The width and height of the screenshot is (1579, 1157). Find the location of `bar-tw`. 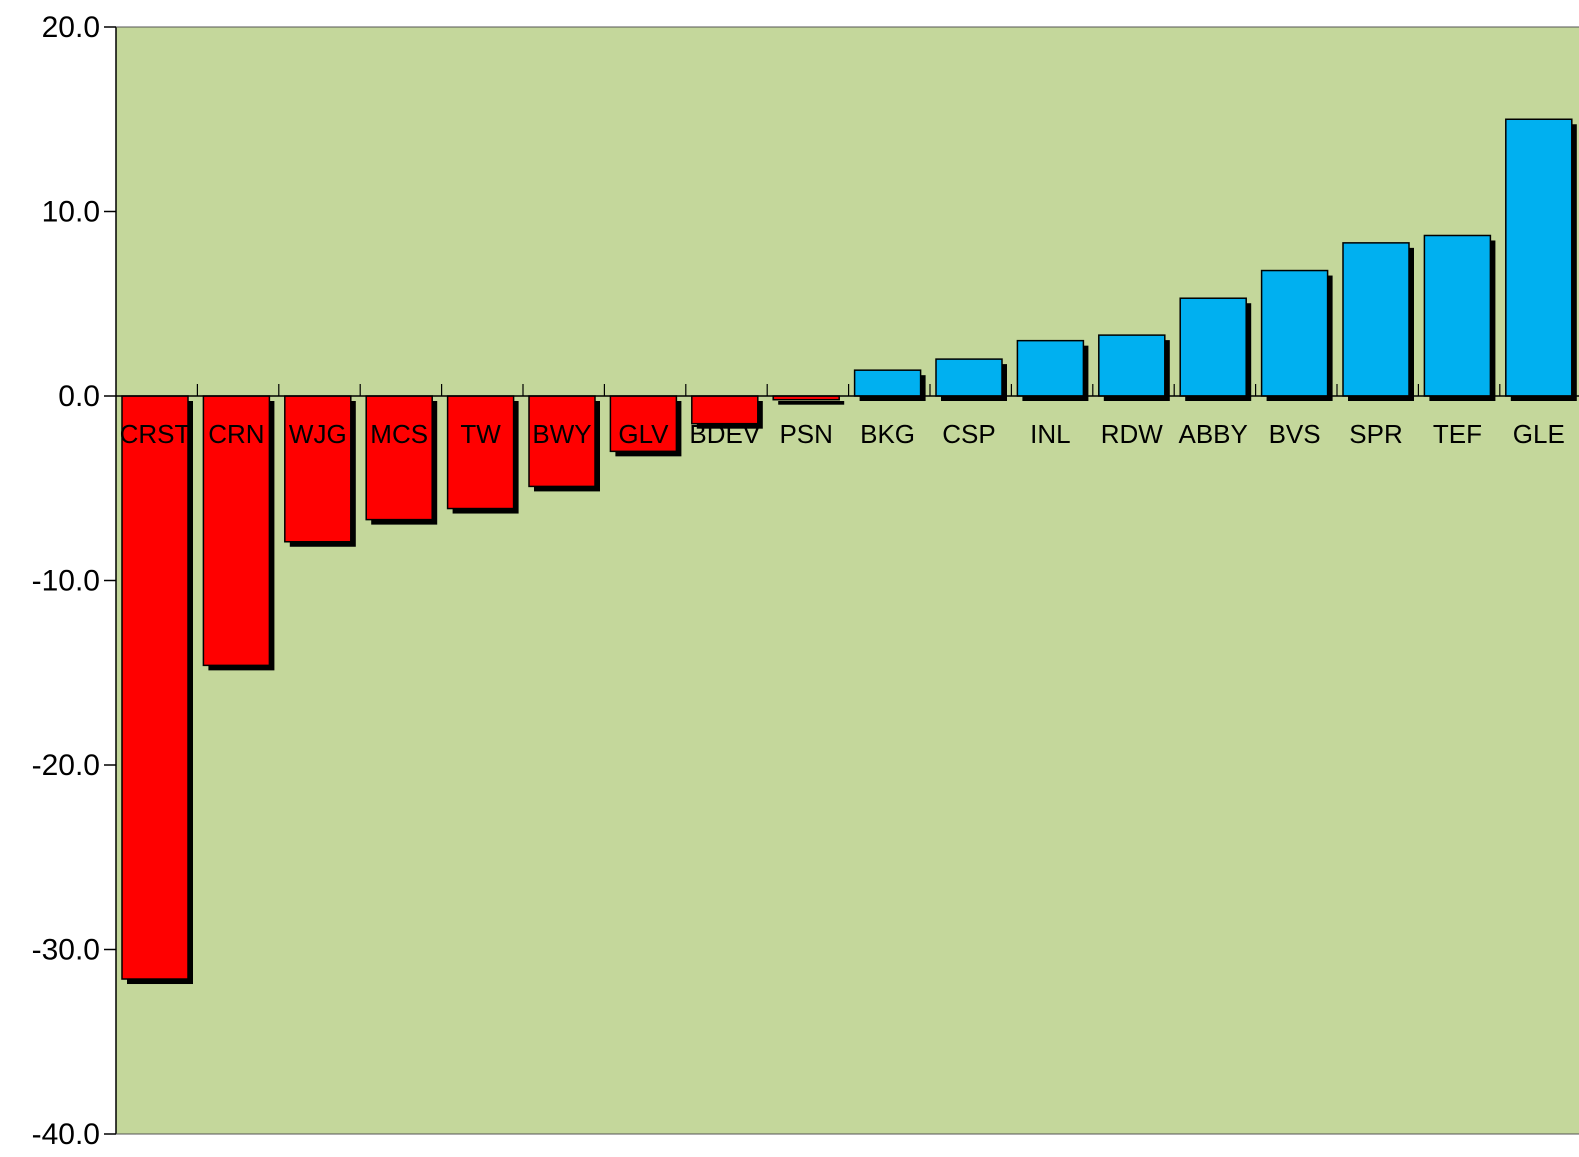

bar-tw is located at coordinates (480, 452).